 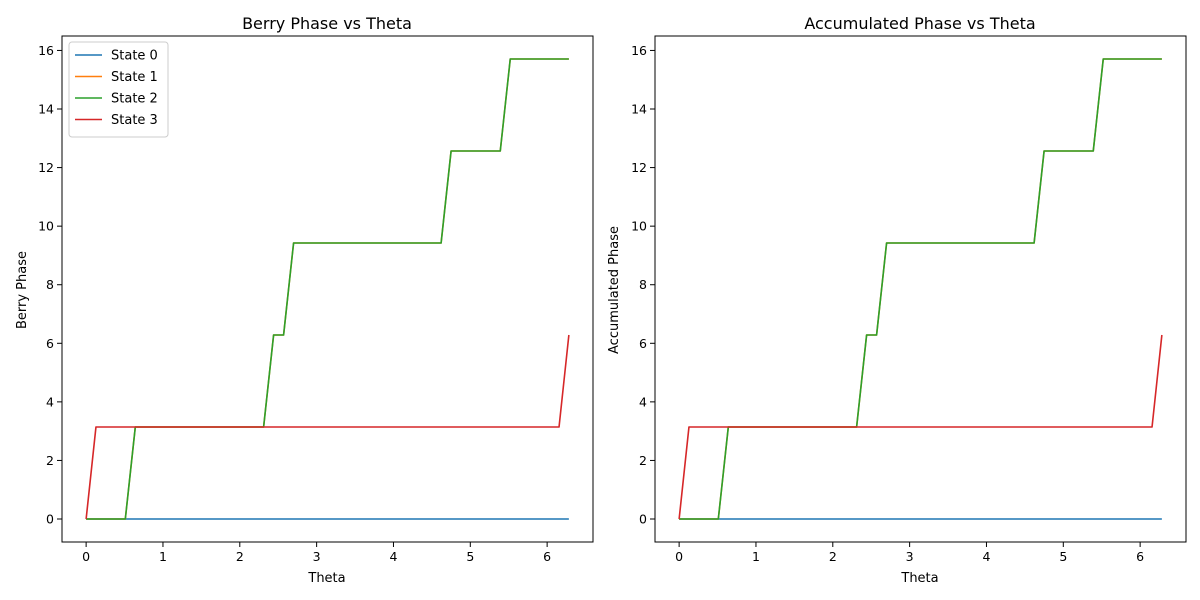 I want to click on y-axis-label: Accumulated Phase, so click(x=614, y=290).